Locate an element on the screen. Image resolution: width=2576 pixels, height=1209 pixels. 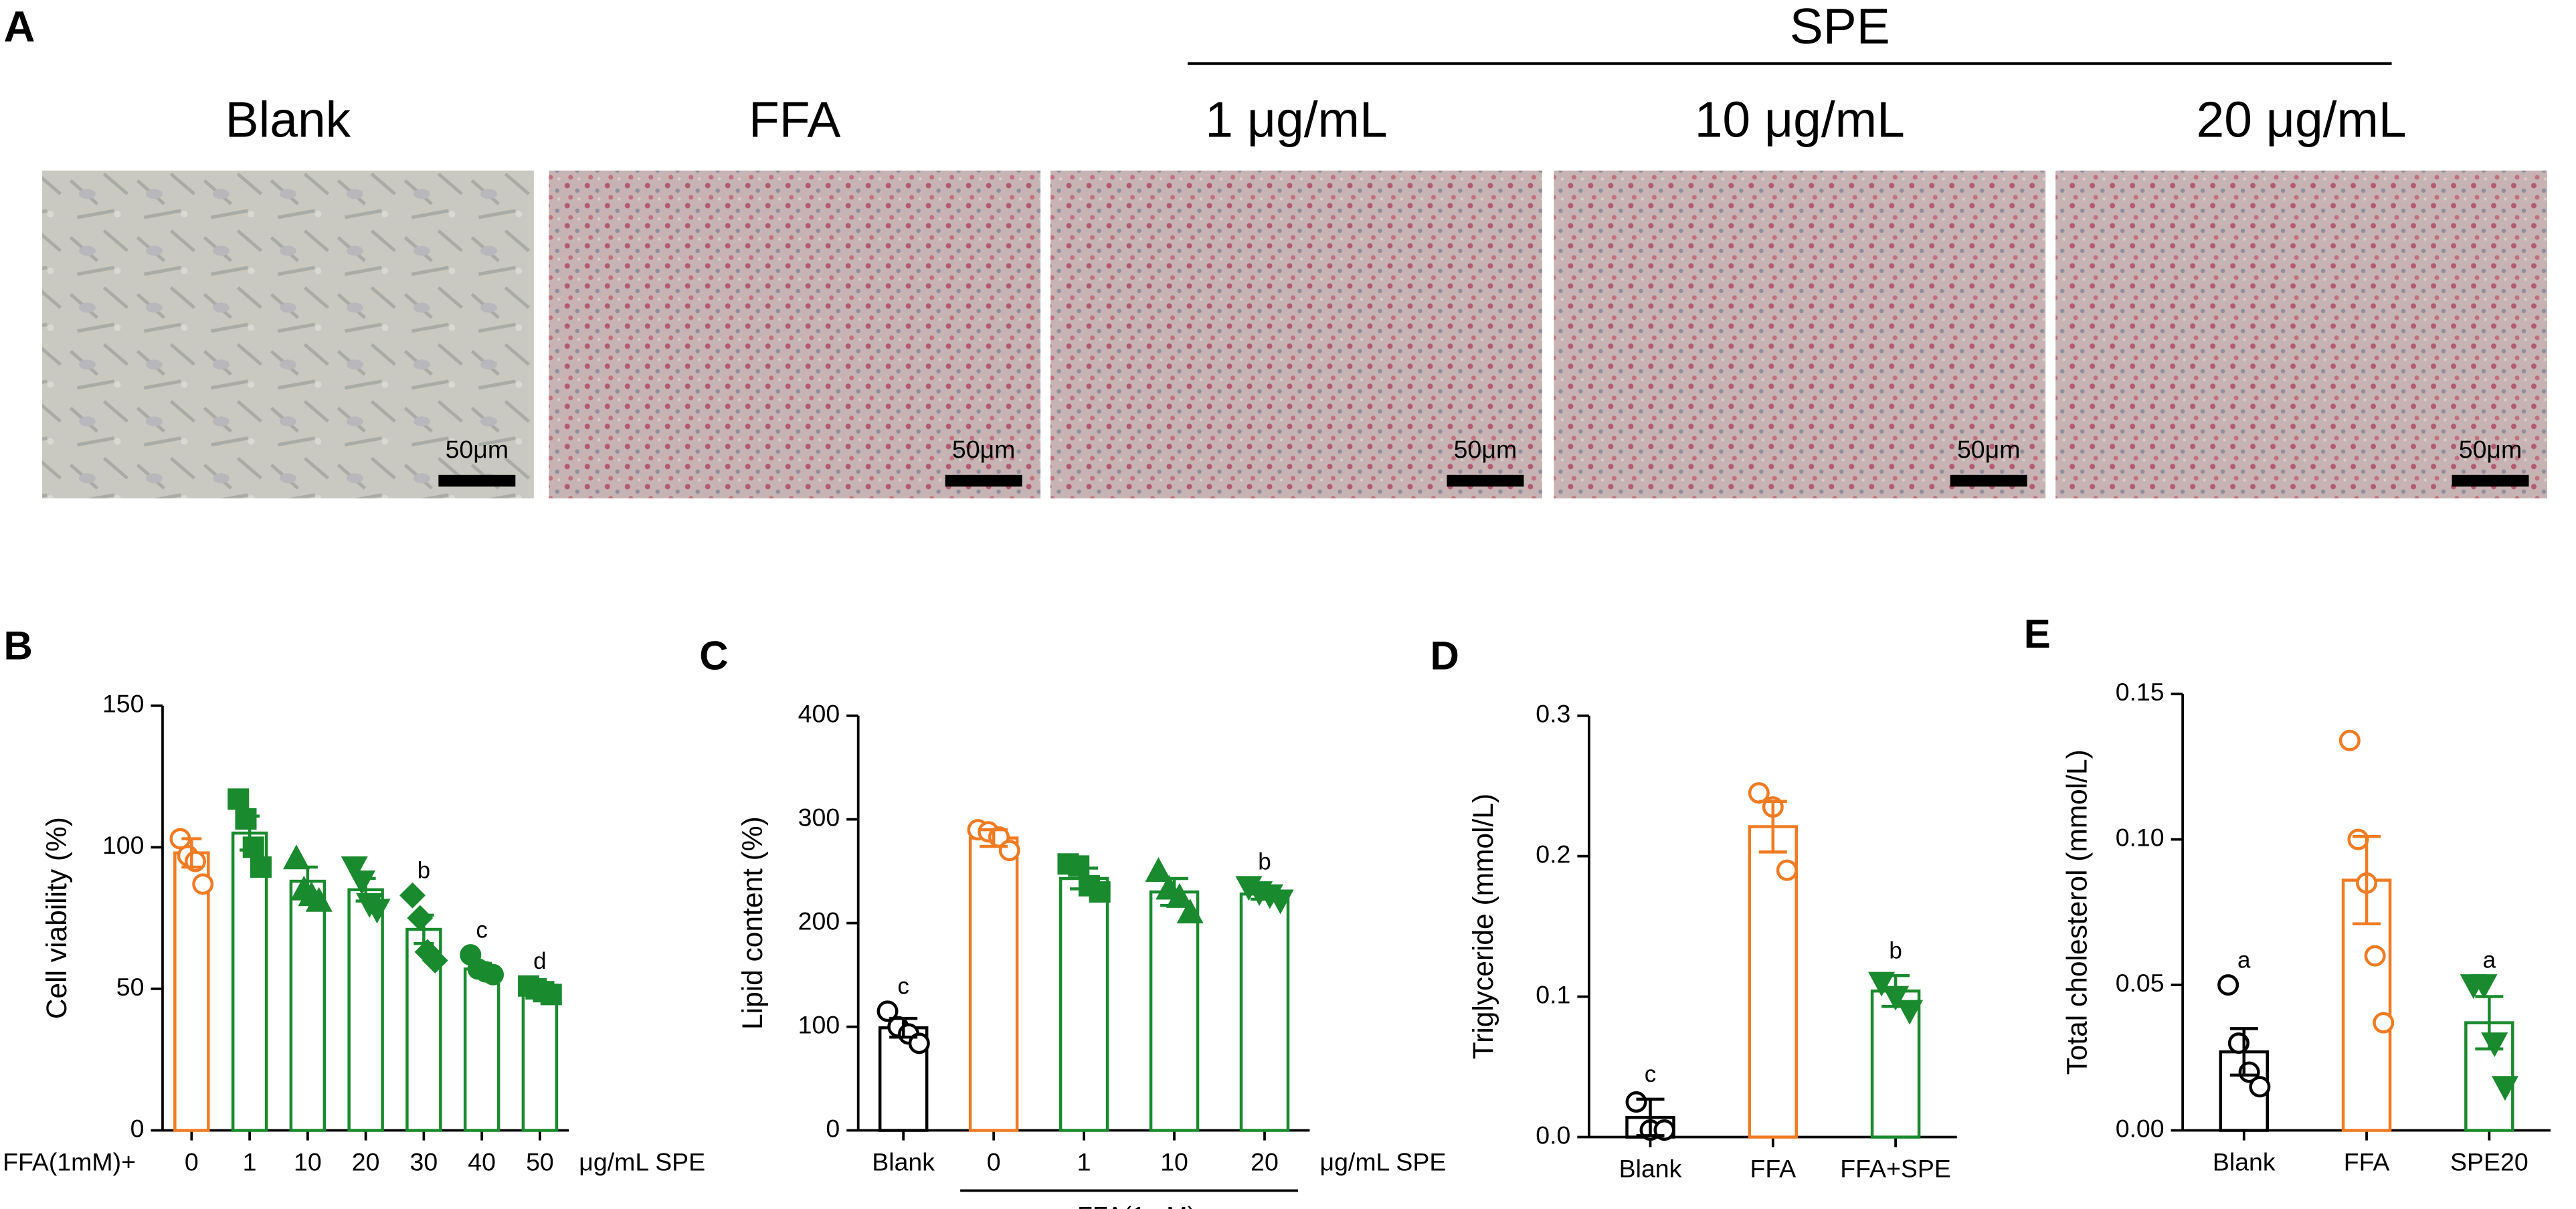
y-tick-label: 50 is located at coordinates (130, 987).